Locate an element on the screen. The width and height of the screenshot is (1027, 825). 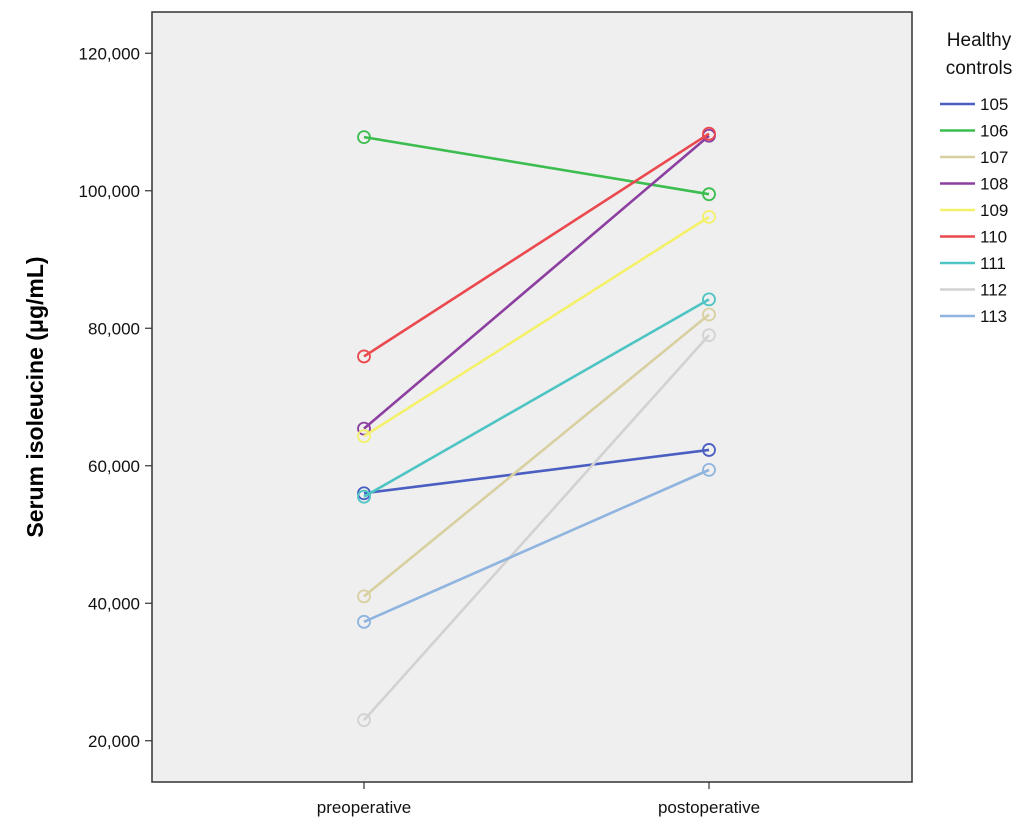
legend-label: 108 is located at coordinates (994, 184).